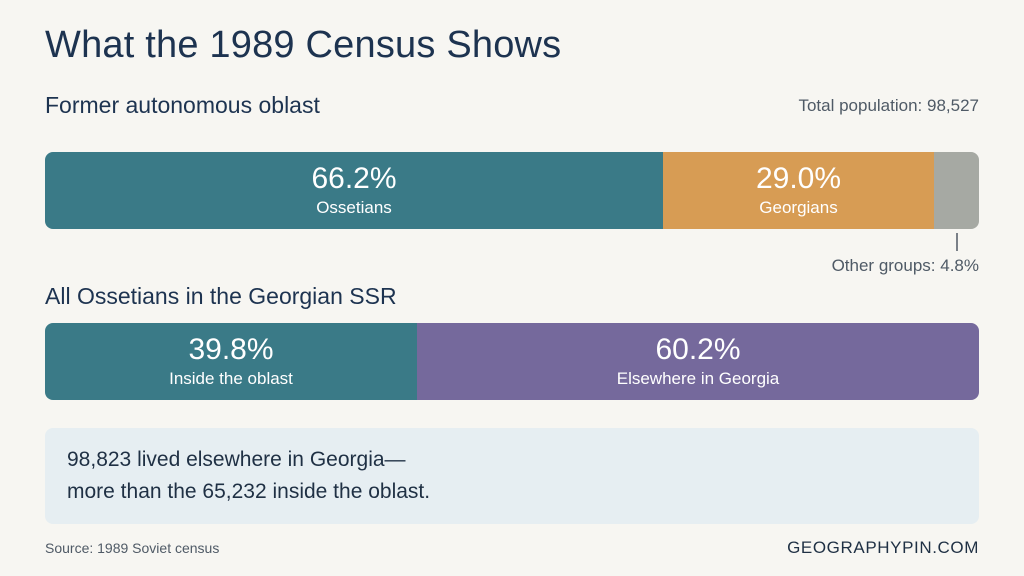 This screenshot has width=1024, height=576. I want to click on note-line-2: more than the 65,232 inside the oblast., so click(249, 491).